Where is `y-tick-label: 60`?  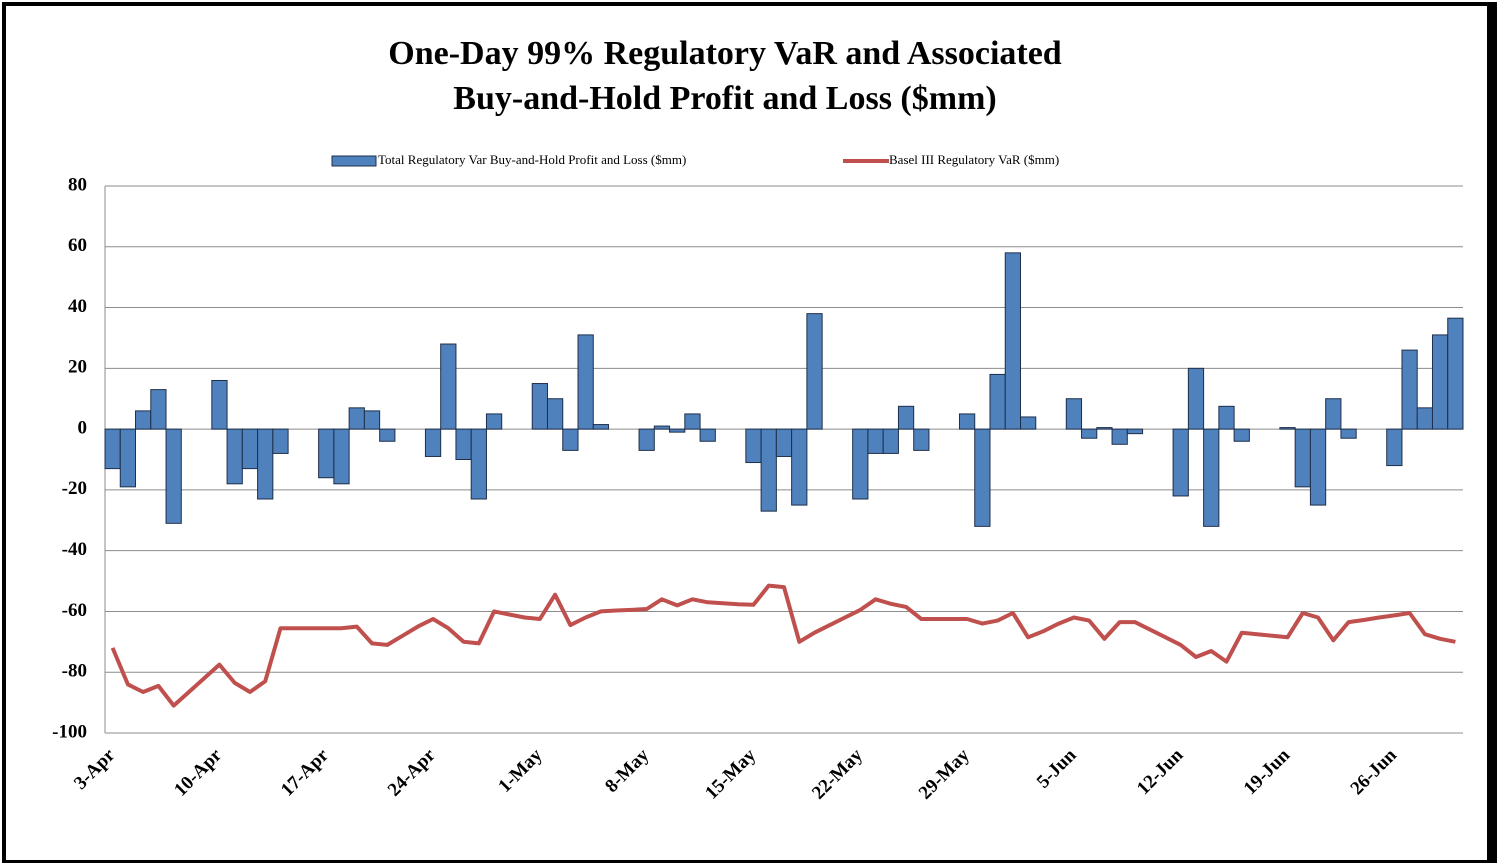
y-tick-label: 60 is located at coordinates (77, 245).